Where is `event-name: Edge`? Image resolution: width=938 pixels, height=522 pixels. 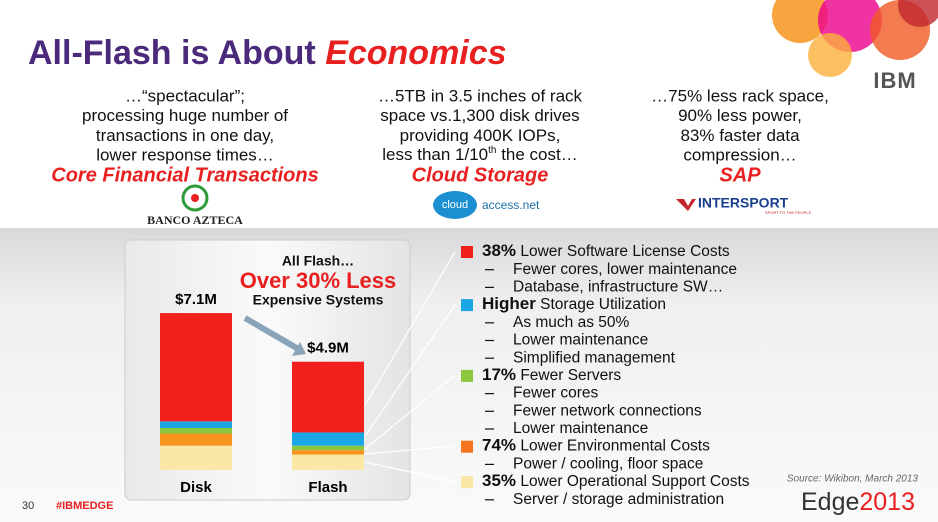 event-name: Edge is located at coordinates (830, 502).